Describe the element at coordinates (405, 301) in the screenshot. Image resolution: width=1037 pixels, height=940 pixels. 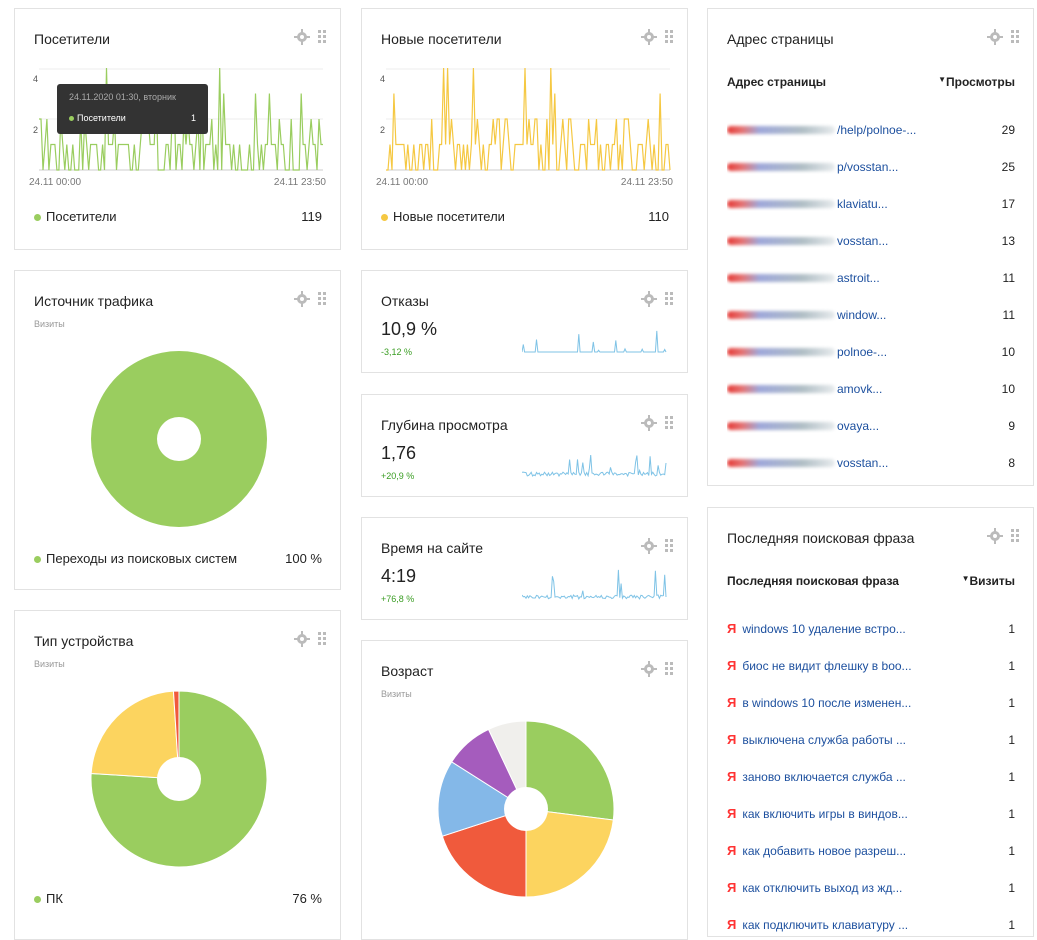
I see `widget-title: Отказы` at that location.